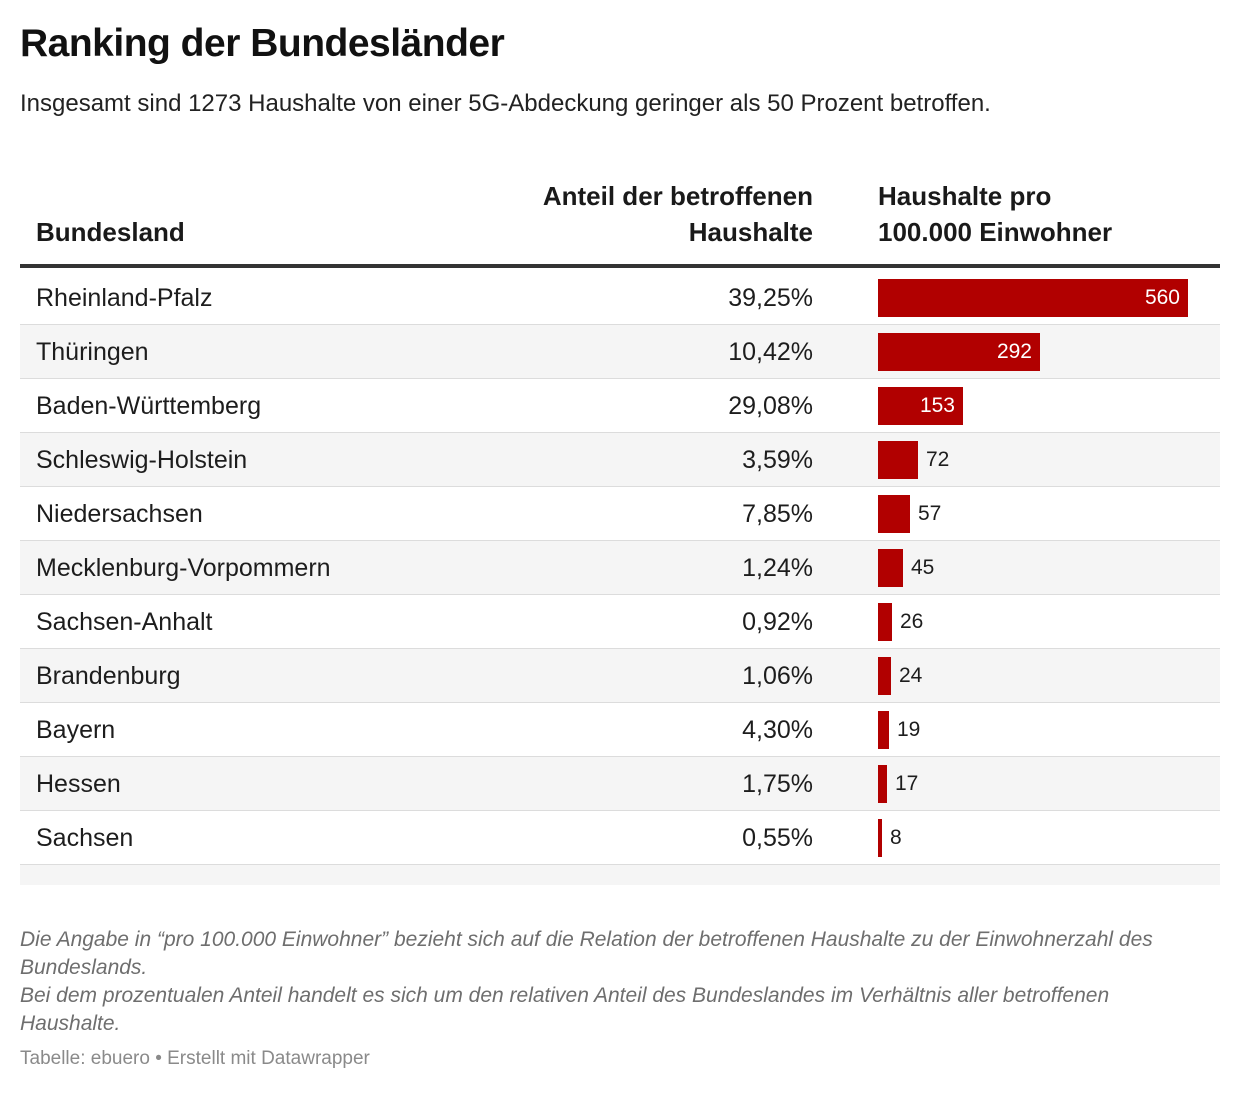 Image resolution: width=1240 pixels, height=1094 pixels. I want to click on cell-anteil: 39,25%, so click(770, 298).